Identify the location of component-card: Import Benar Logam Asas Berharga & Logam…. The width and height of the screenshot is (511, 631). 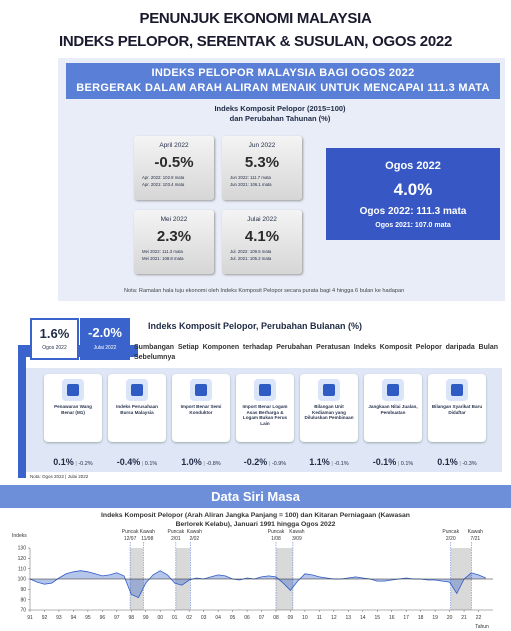
(265, 408).